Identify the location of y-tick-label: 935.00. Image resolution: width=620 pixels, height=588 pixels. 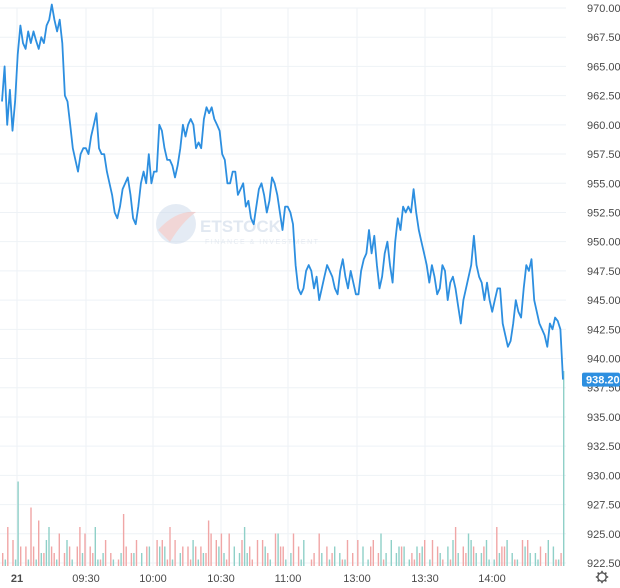
(603, 418).